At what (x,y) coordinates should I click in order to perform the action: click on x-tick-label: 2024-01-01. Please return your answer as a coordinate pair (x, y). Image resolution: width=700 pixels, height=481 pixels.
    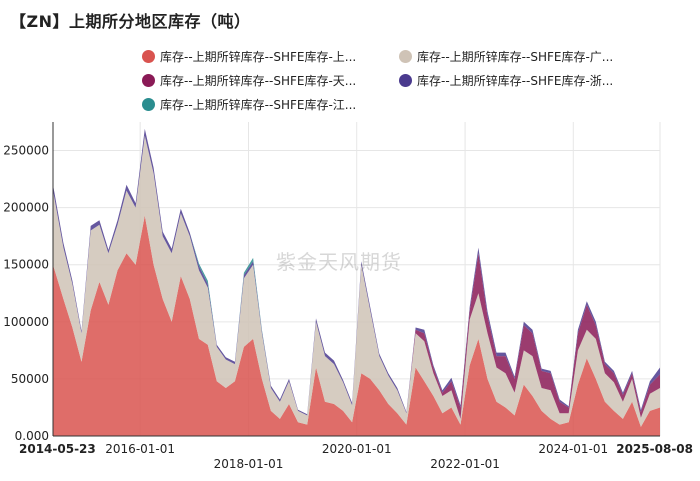
    Looking at the image, I should click on (573, 449).